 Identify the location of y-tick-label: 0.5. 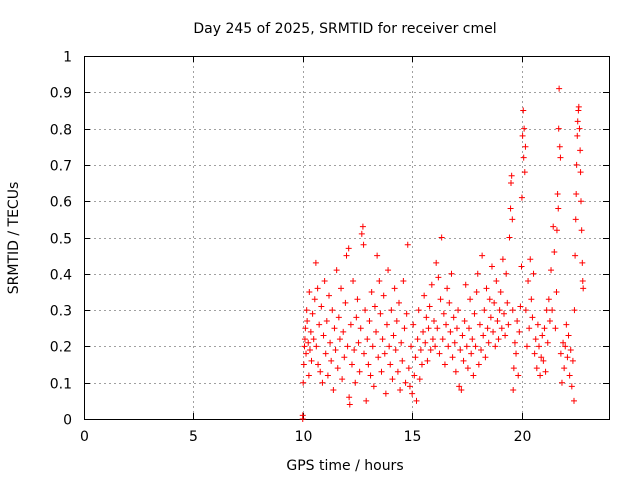
(61, 240).